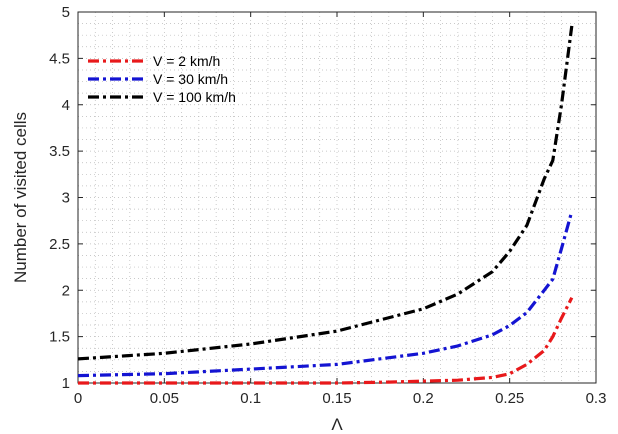  What do you see at coordinates (59, 151) in the screenshot?
I see `y-tick-label: 3.5` at bounding box center [59, 151].